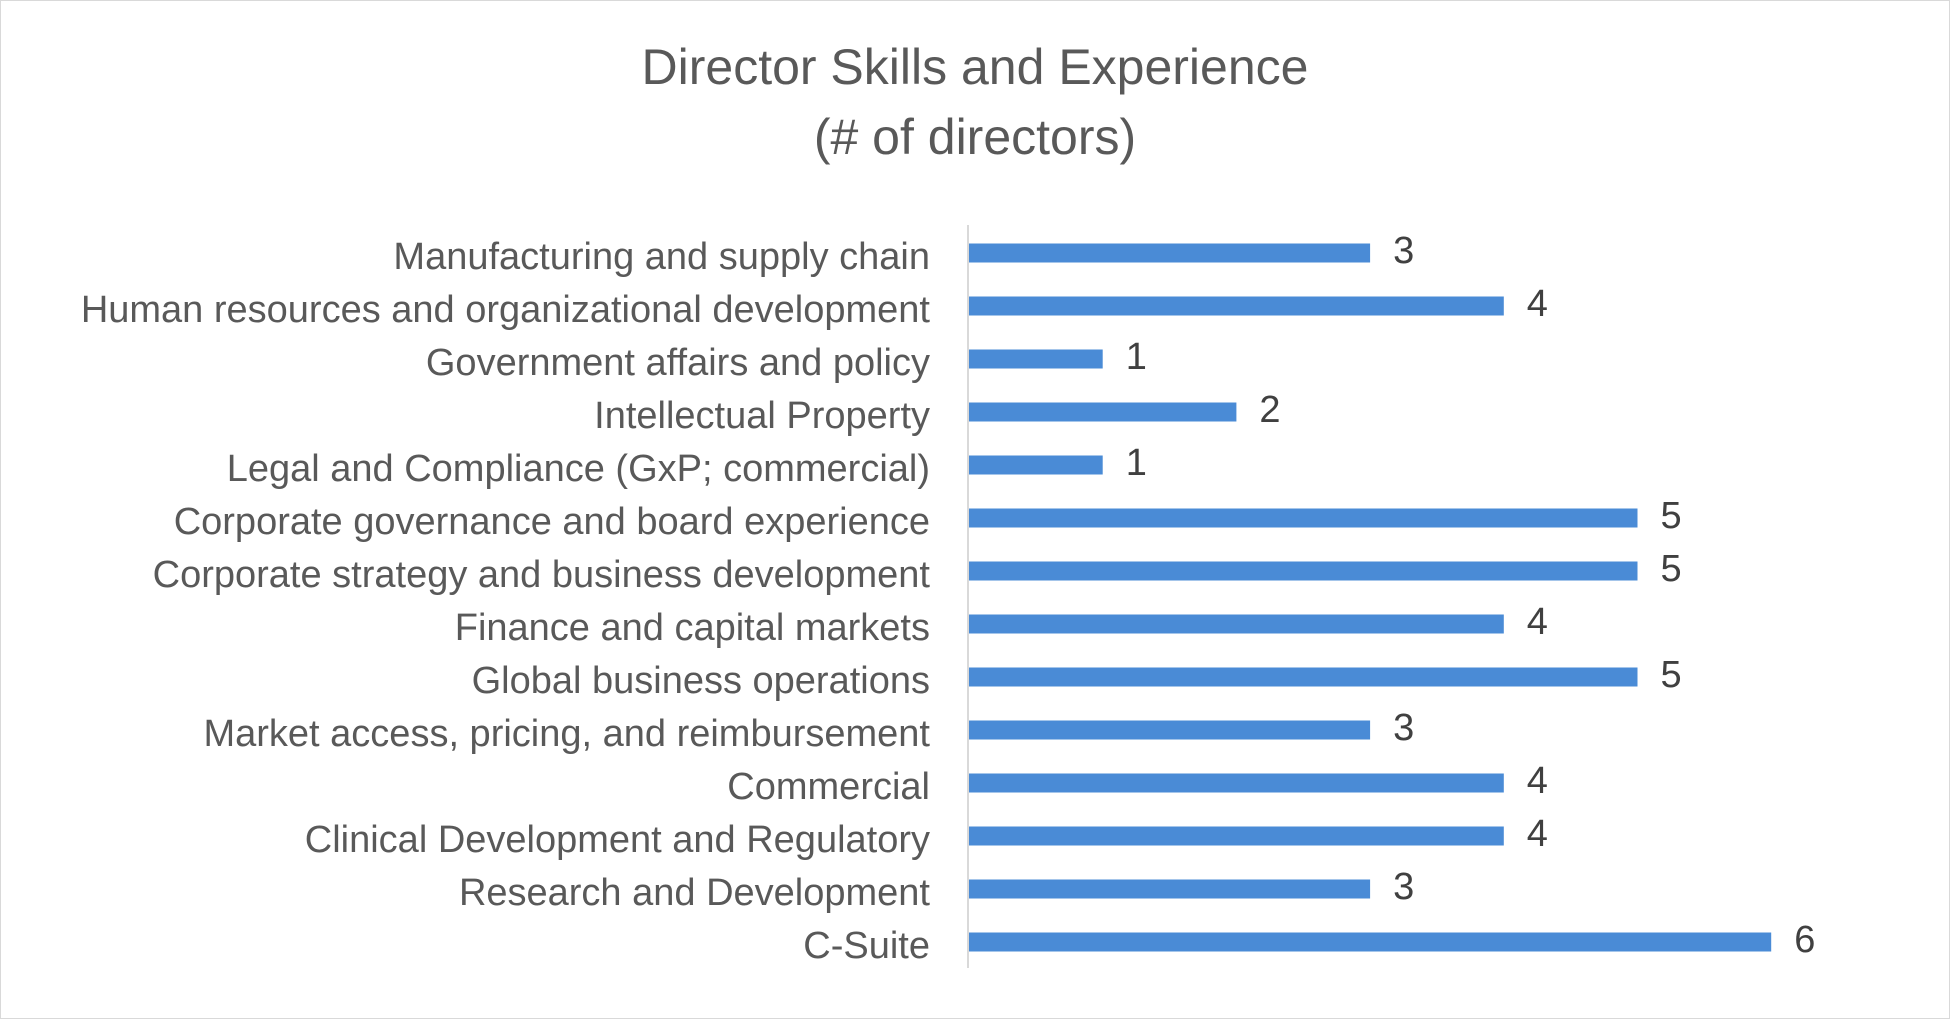 Image resolution: width=1950 pixels, height=1019 pixels. What do you see at coordinates (866, 946) in the screenshot?
I see `category-label: C-Suite` at bounding box center [866, 946].